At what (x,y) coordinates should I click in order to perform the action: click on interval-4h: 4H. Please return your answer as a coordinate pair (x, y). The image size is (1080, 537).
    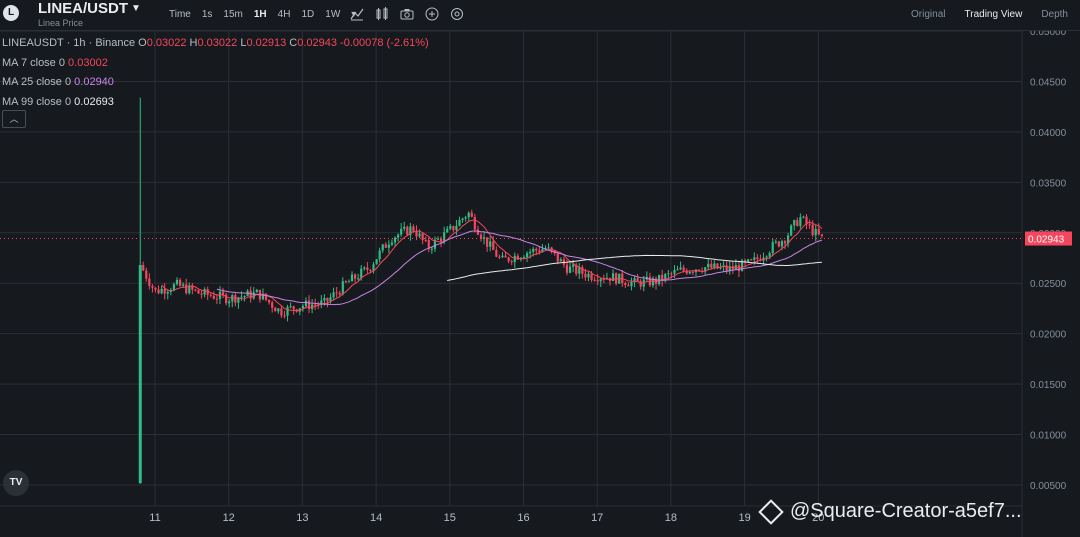
    Looking at the image, I should click on (284, 14).